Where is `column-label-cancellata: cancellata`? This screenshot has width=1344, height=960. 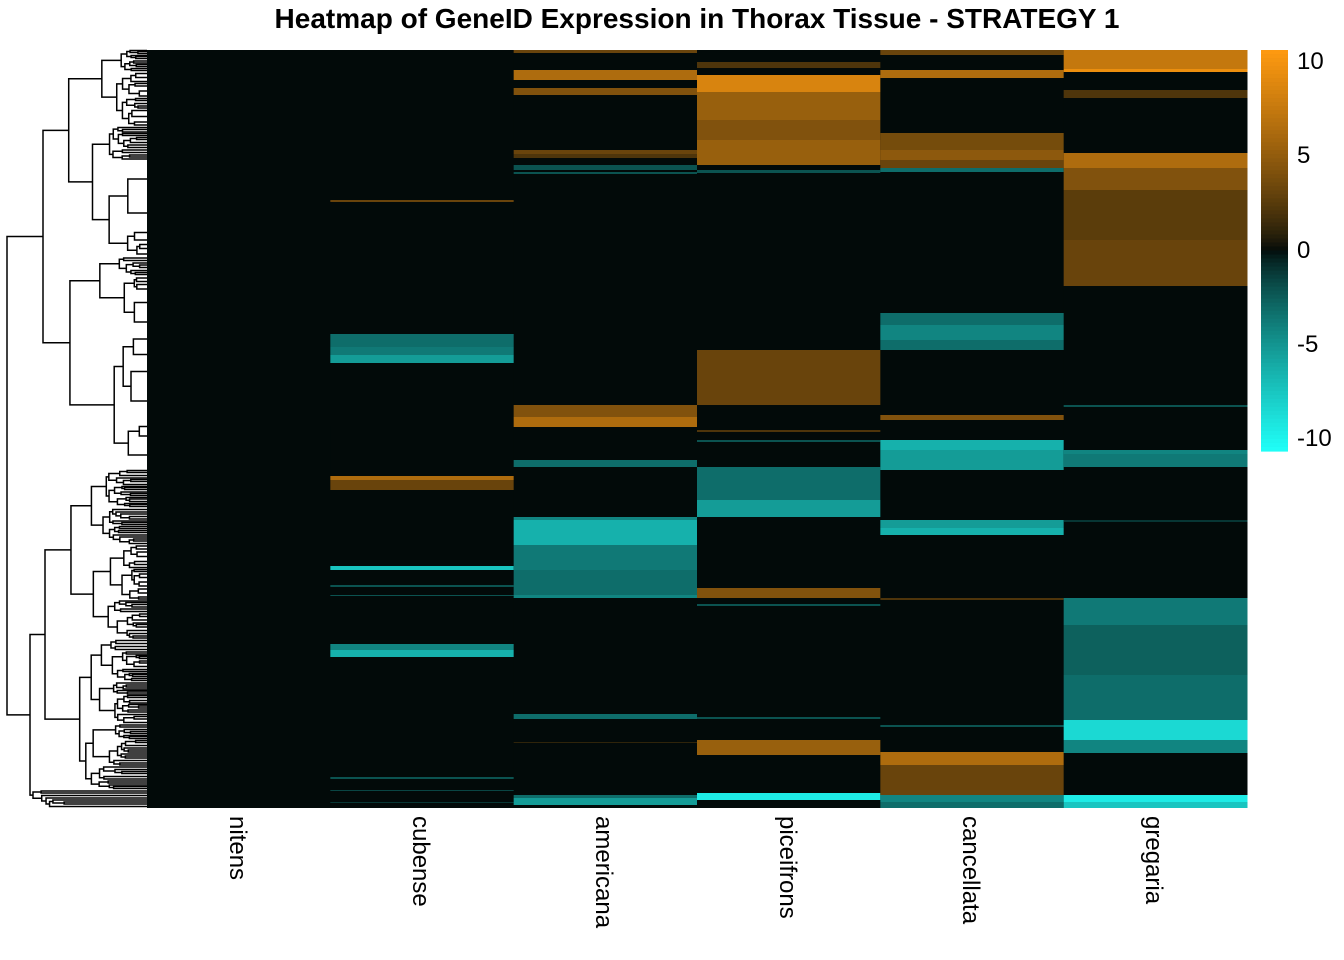 column-label-cancellata: cancellata is located at coordinates (970, 870).